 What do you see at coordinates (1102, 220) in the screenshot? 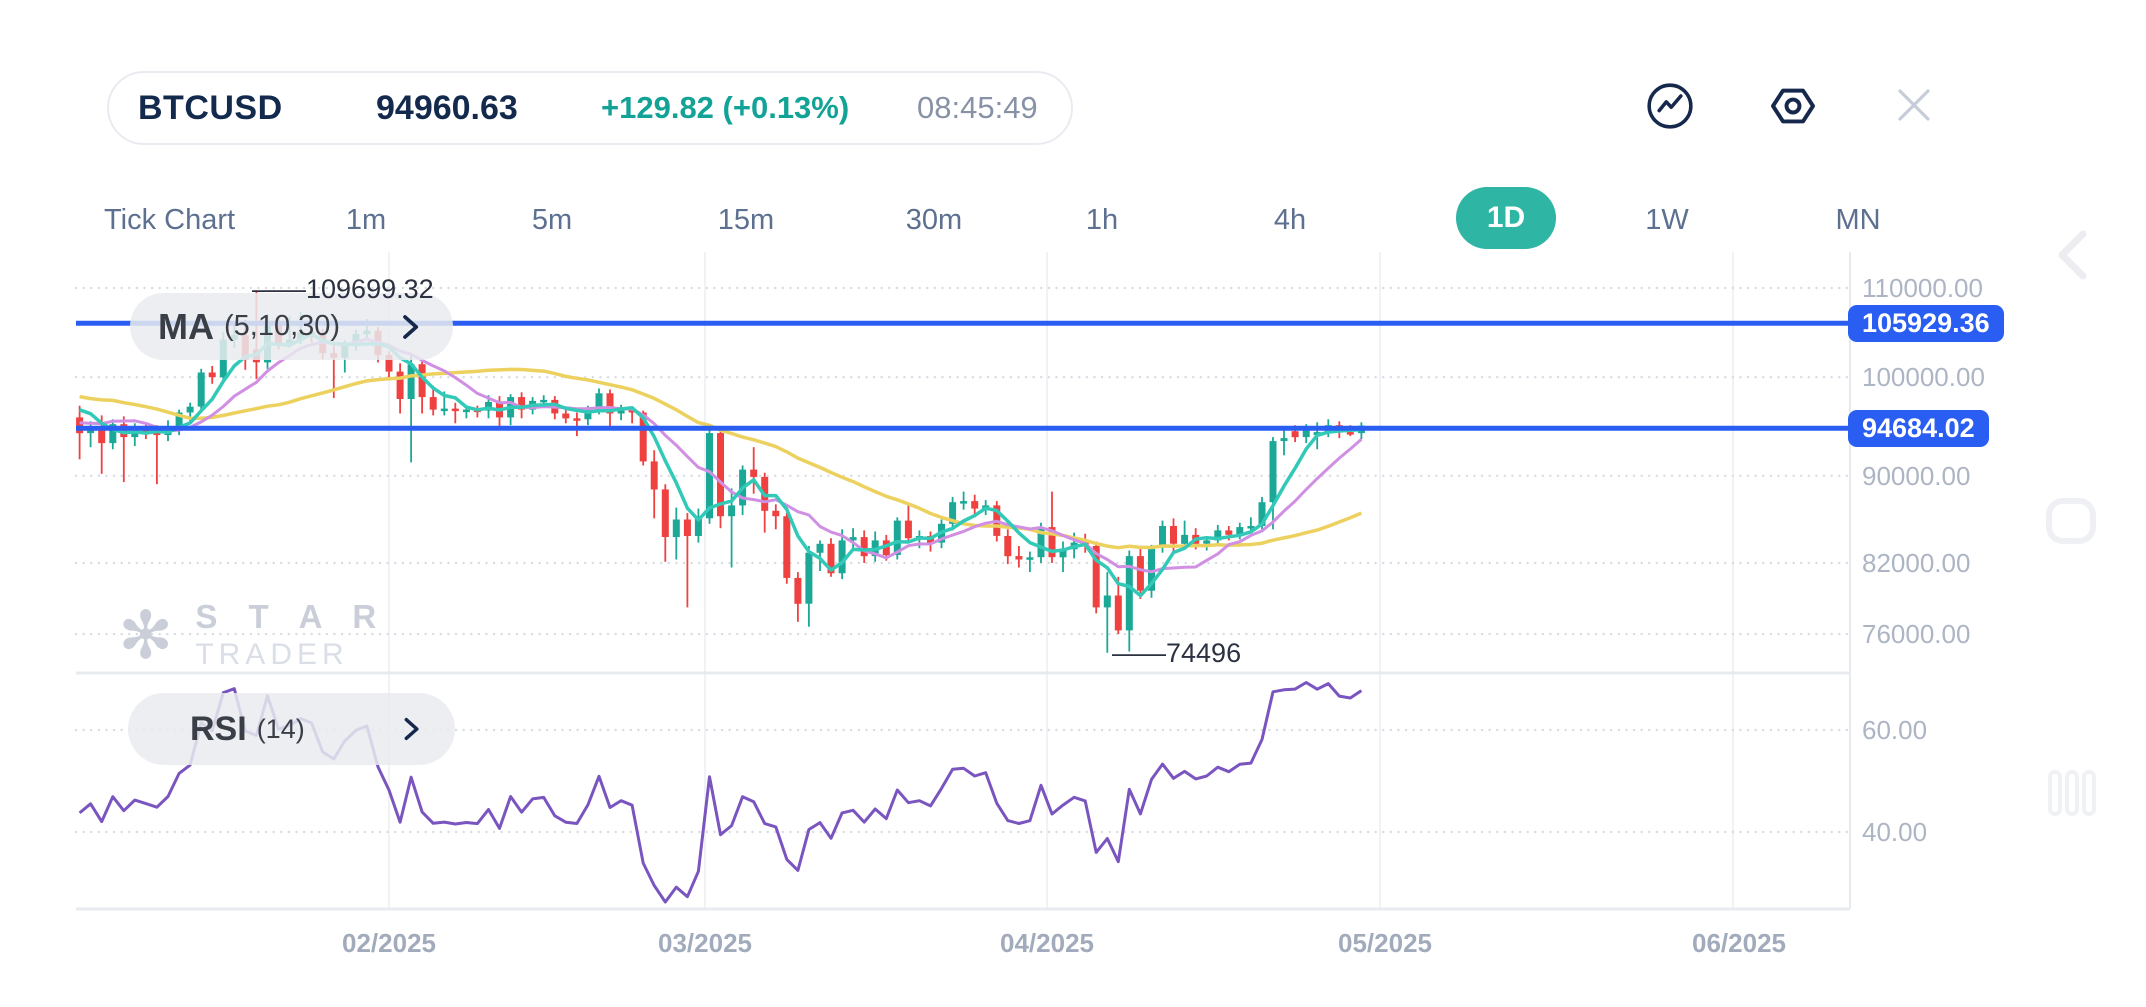
I see `timeframe-1h: 1h` at bounding box center [1102, 220].